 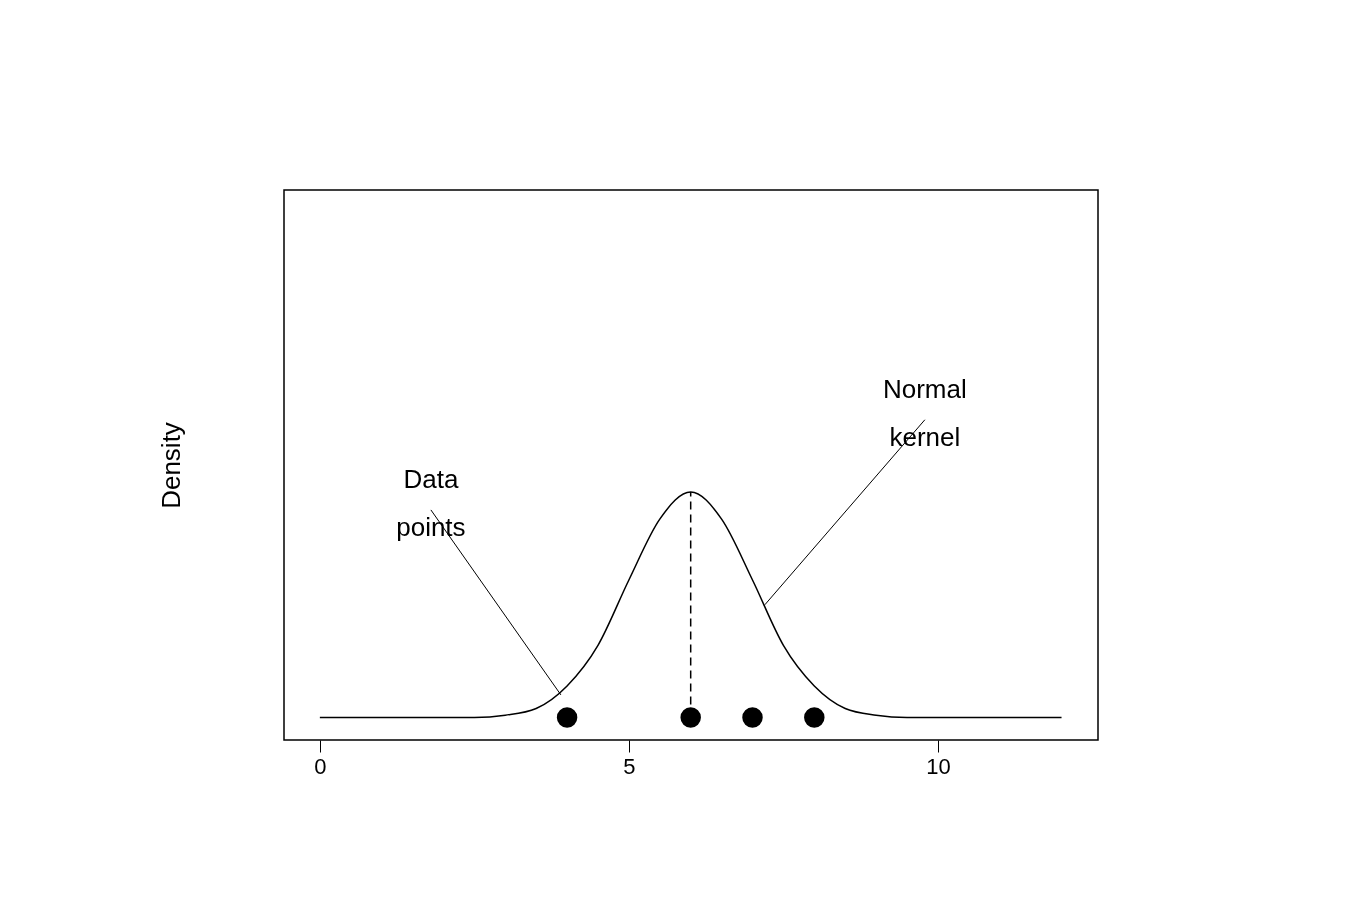 What do you see at coordinates (431, 502) in the screenshot?
I see `annotation: Data points` at bounding box center [431, 502].